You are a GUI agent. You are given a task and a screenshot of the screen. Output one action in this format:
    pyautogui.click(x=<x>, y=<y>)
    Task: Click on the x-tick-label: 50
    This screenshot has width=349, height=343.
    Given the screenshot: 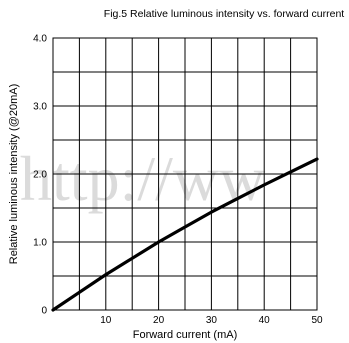 What is the action you would take?
    pyautogui.click(x=317, y=320)
    